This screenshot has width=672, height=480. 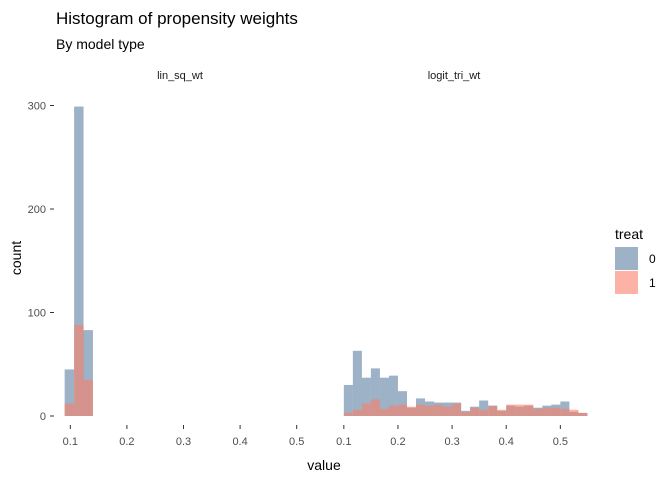 What do you see at coordinates (41, 262) in the screenshot?
I see `y-axis: 0 100 200 300` at bounding box center [41, 262].